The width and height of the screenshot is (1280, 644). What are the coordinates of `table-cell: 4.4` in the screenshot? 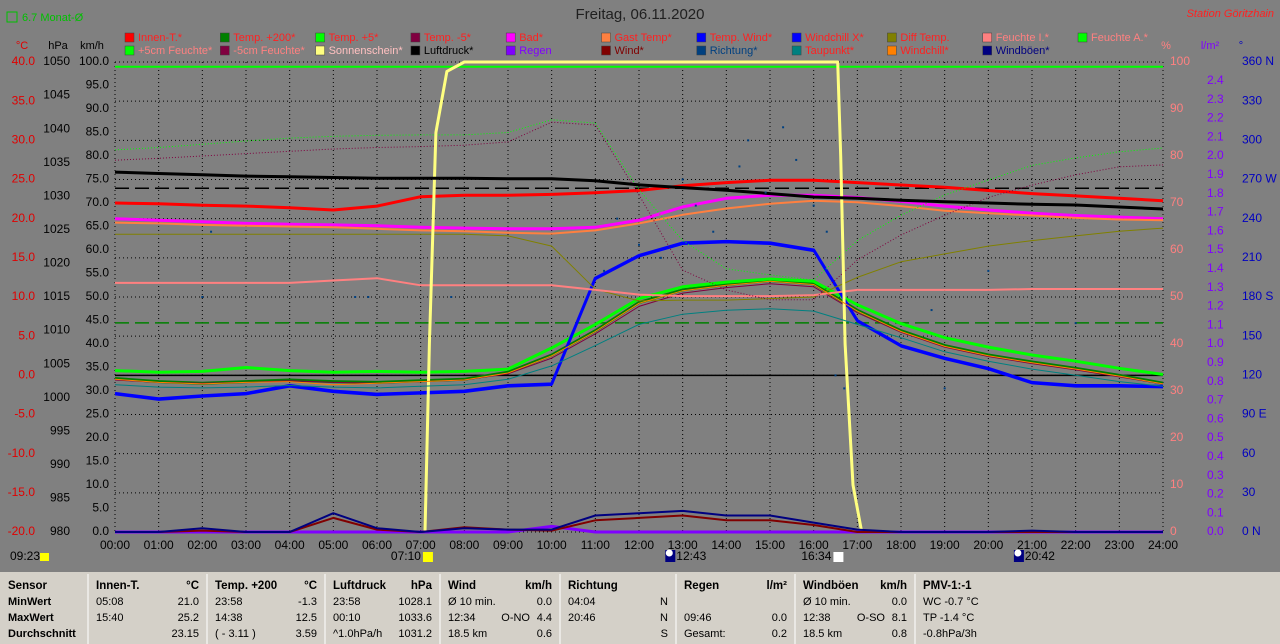 It's located at (544, 618).